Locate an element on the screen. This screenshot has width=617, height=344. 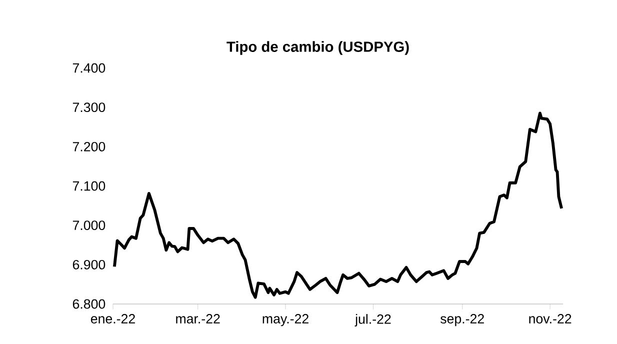
y-tick-label: 7.000 is located at coordinates (89, 225).